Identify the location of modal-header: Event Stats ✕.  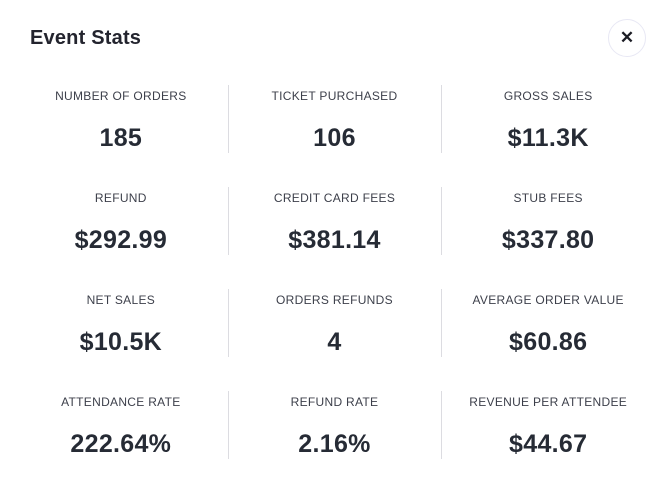
(334, 28).